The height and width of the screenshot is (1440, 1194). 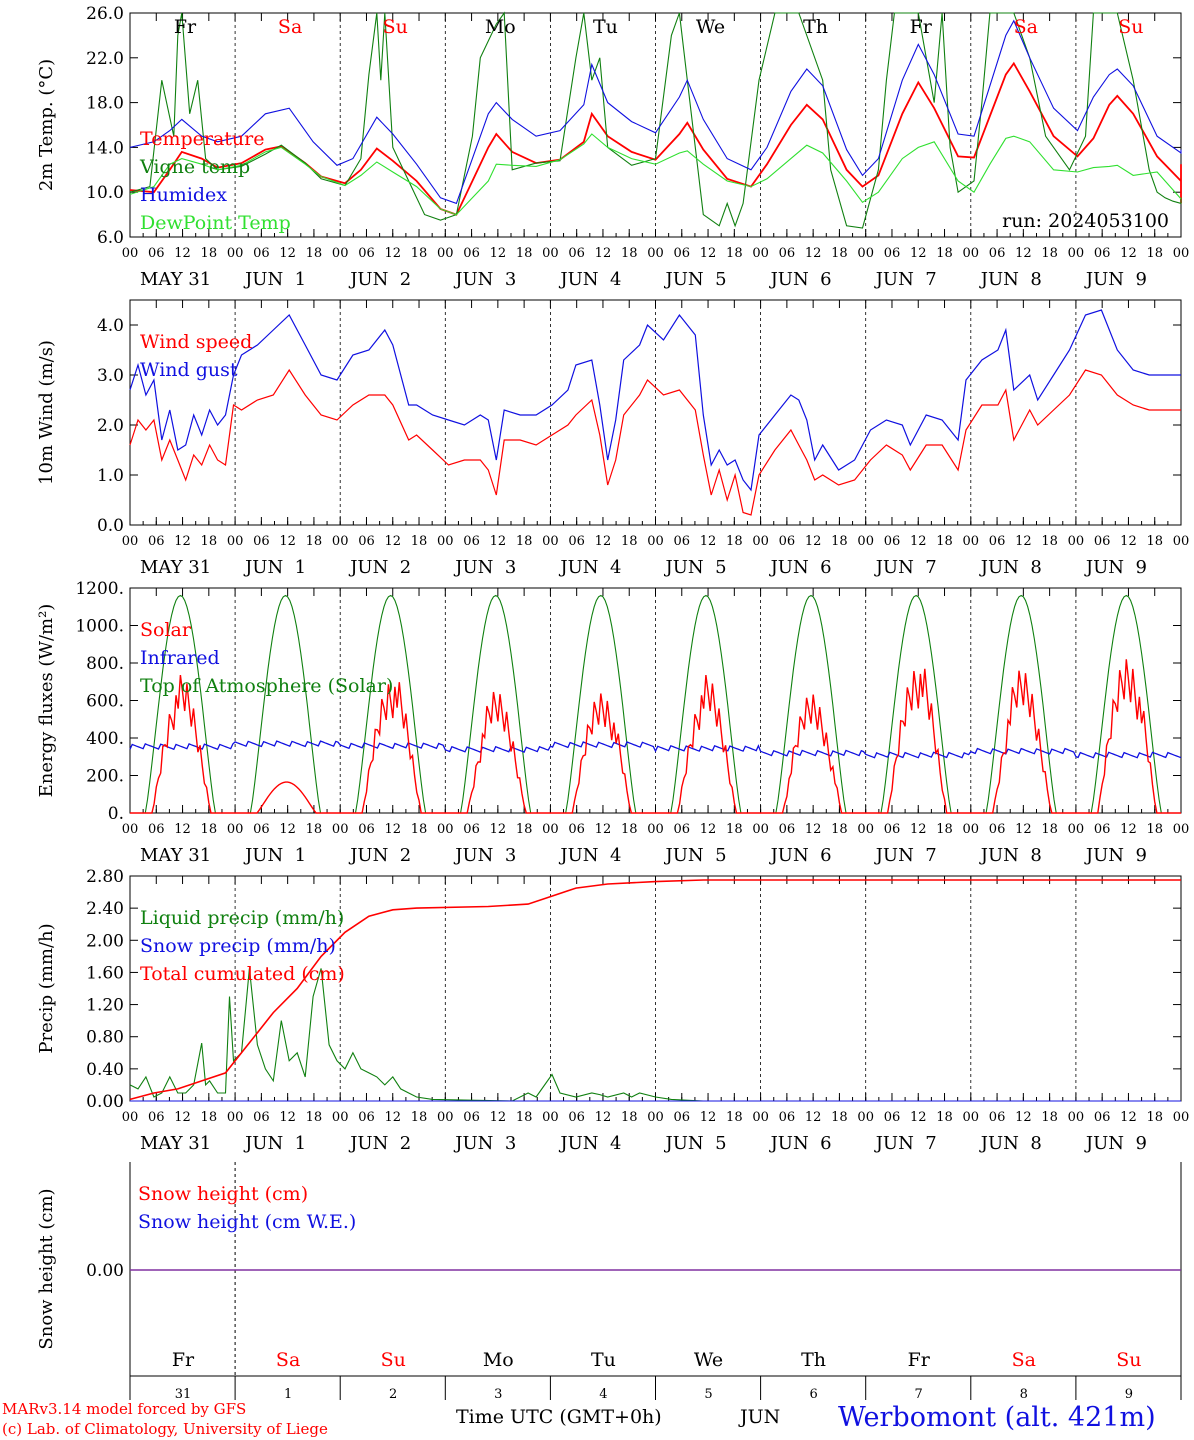 What do you see at coordinates (105, 1102) in the screenshot?
I see `y-tick-label: 0.00` at bounding box center [105, 1102].